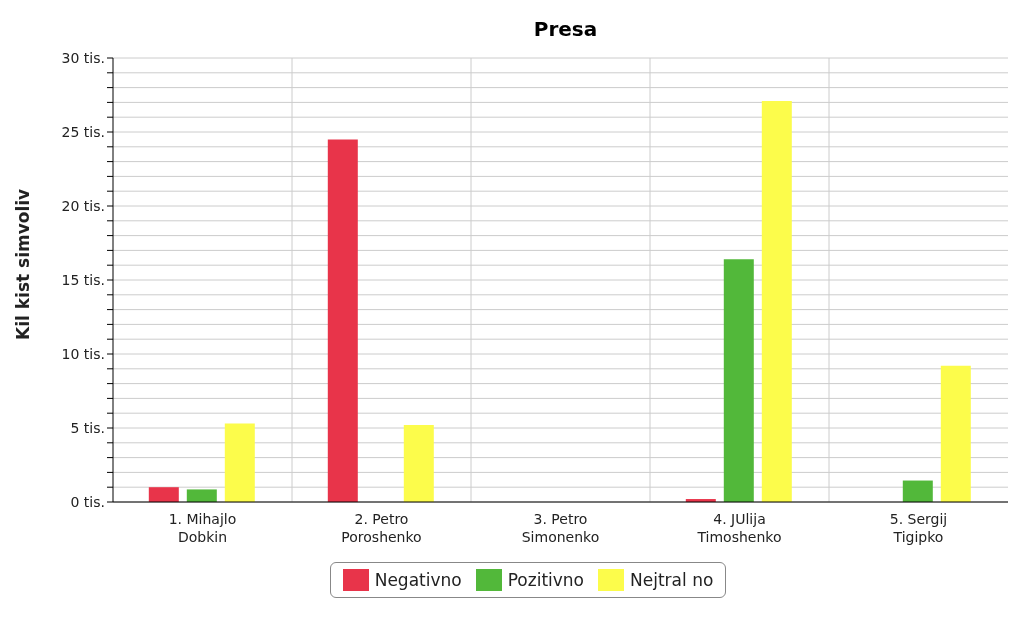 The width and height of the screenshot is (1026, 623). Describe the element at coordinates (418, 580) in the screenshot. I see `legend-label: Negativno` at that location.